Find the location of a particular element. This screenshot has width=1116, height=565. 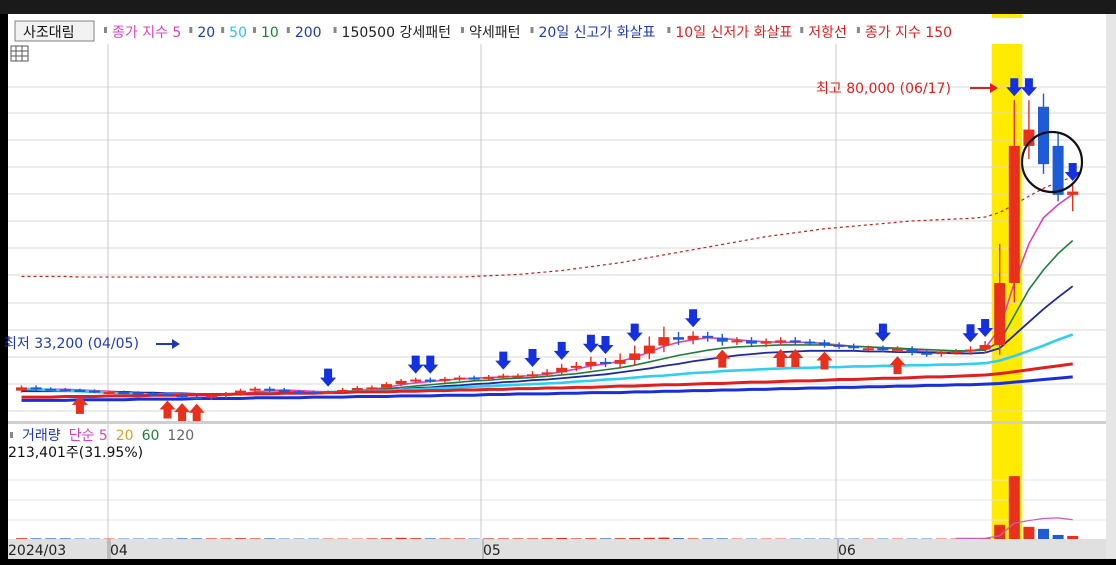

focus-circle is located at coordinates (1052, 162).